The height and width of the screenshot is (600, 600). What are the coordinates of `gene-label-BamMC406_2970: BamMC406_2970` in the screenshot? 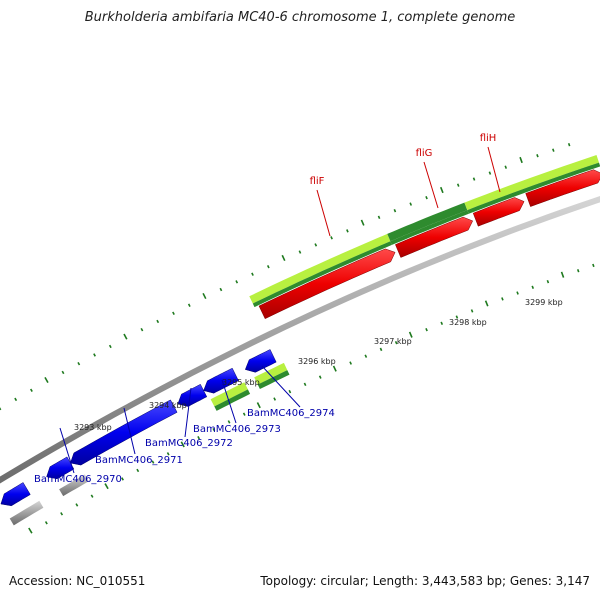 It's located at (78, 479).